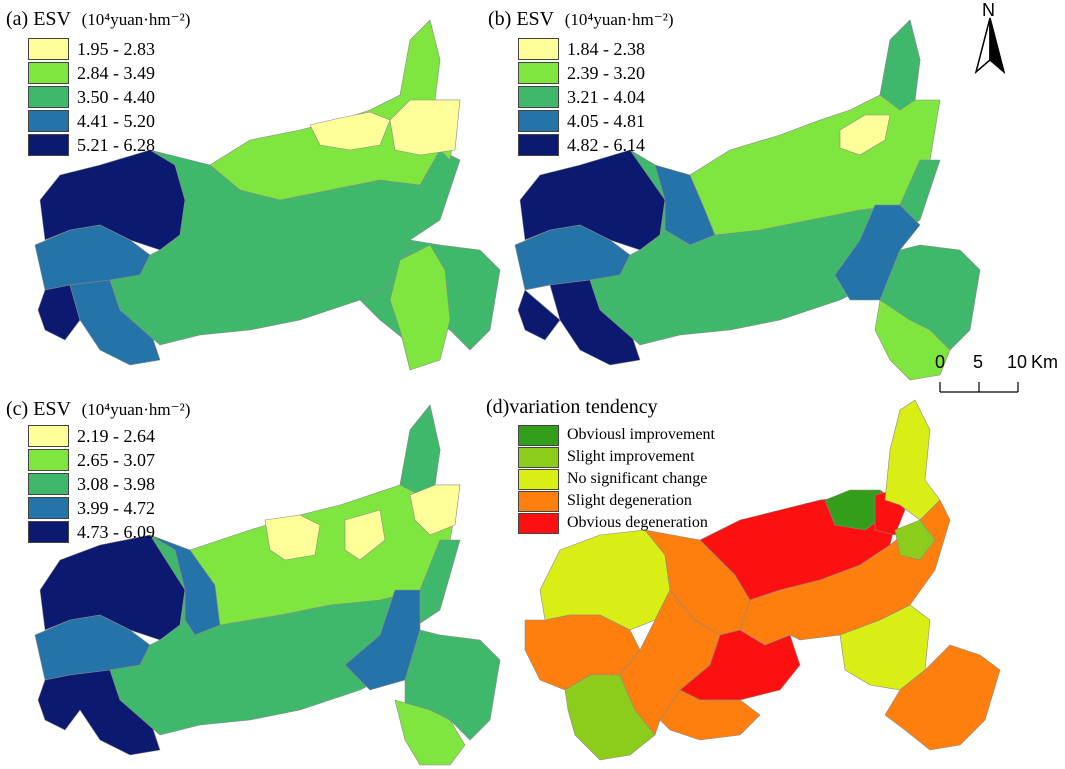 Image resolution: width=1065 pixels, height=769 pixels. Describe the element at coordinates (606, 96) in the screenshot. I see `legend-label: 3.21 - 4.04` at that location.